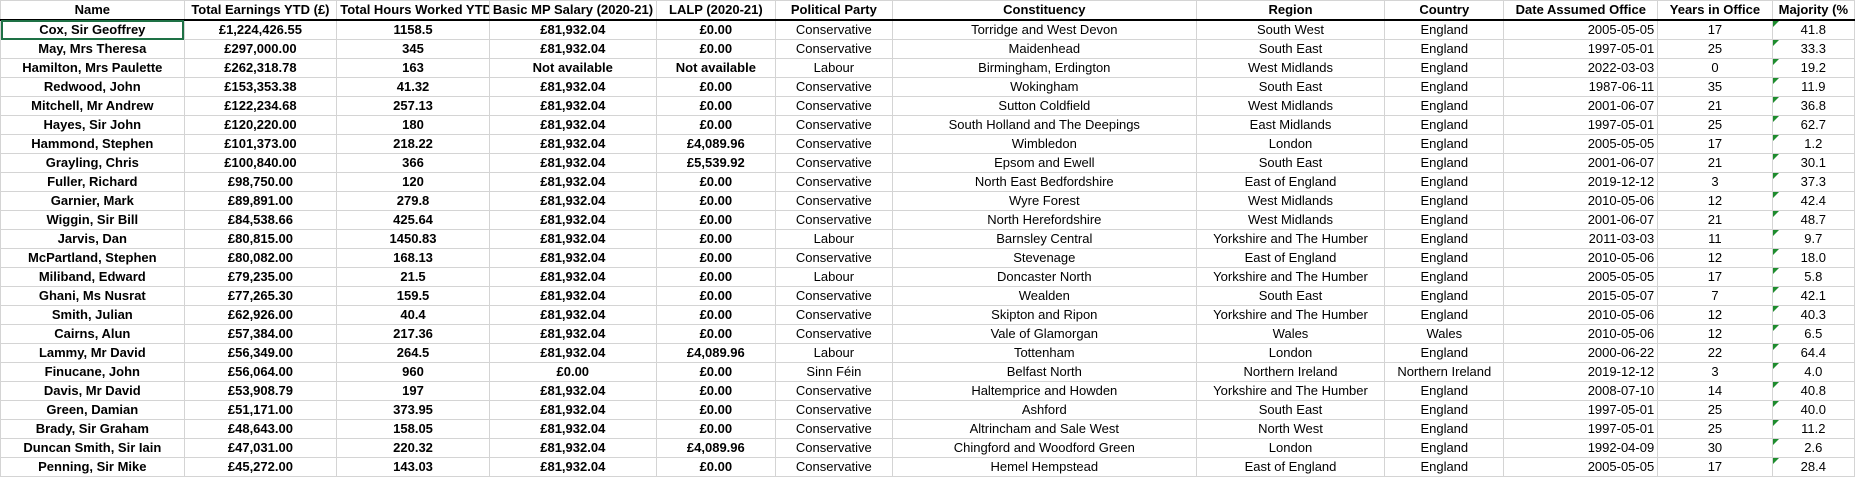  Describe the element at coordinates (1290, 334) in the screenshot. I see `cell-region: Wales` at that location.